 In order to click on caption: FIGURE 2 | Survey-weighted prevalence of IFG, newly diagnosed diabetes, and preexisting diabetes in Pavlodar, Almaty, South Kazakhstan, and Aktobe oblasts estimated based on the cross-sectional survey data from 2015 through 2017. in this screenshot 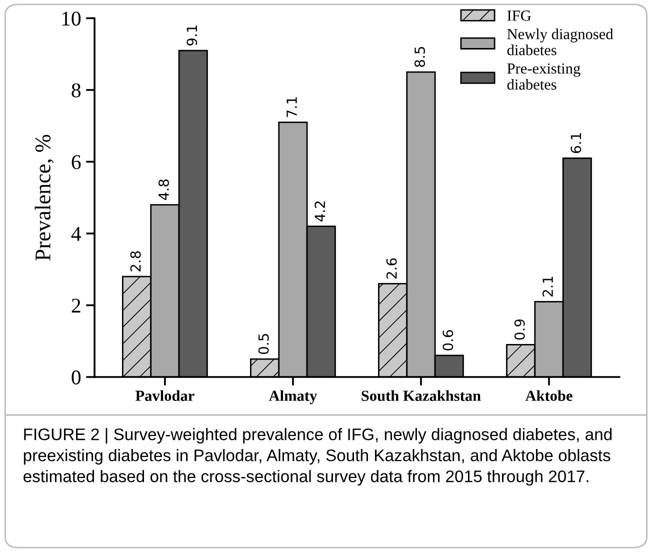, I will do `click(318, 457)`.